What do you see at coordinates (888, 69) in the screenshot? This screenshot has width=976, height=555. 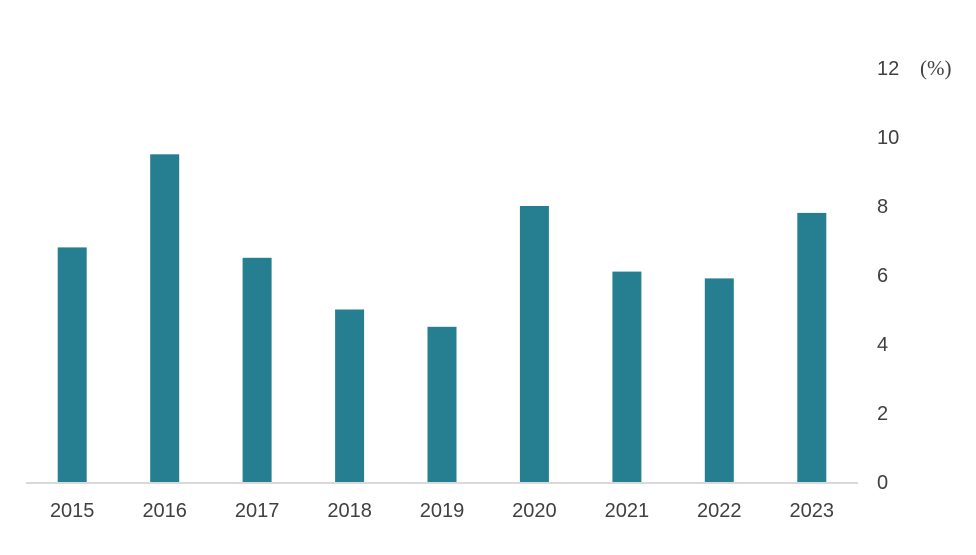 I see `y-tick-label-12: 12` at bounding box center [888, 69].